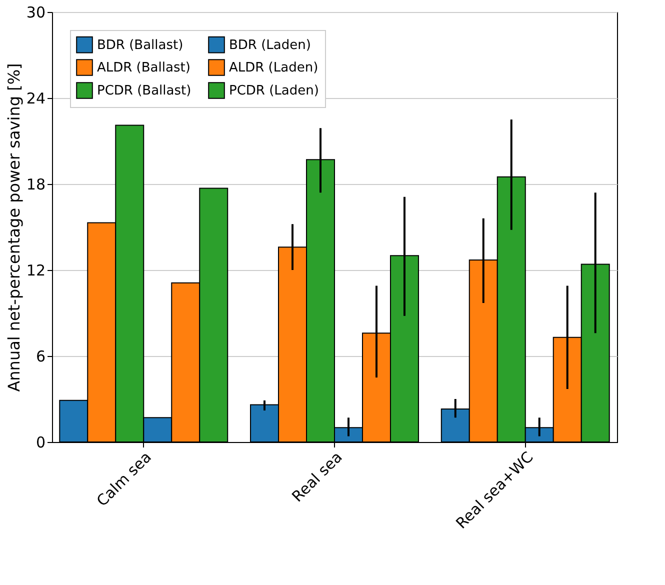 This screenshot has width=665, height=585. I want to click on legend-label: ALDR (Ballast), so click(143, 68).